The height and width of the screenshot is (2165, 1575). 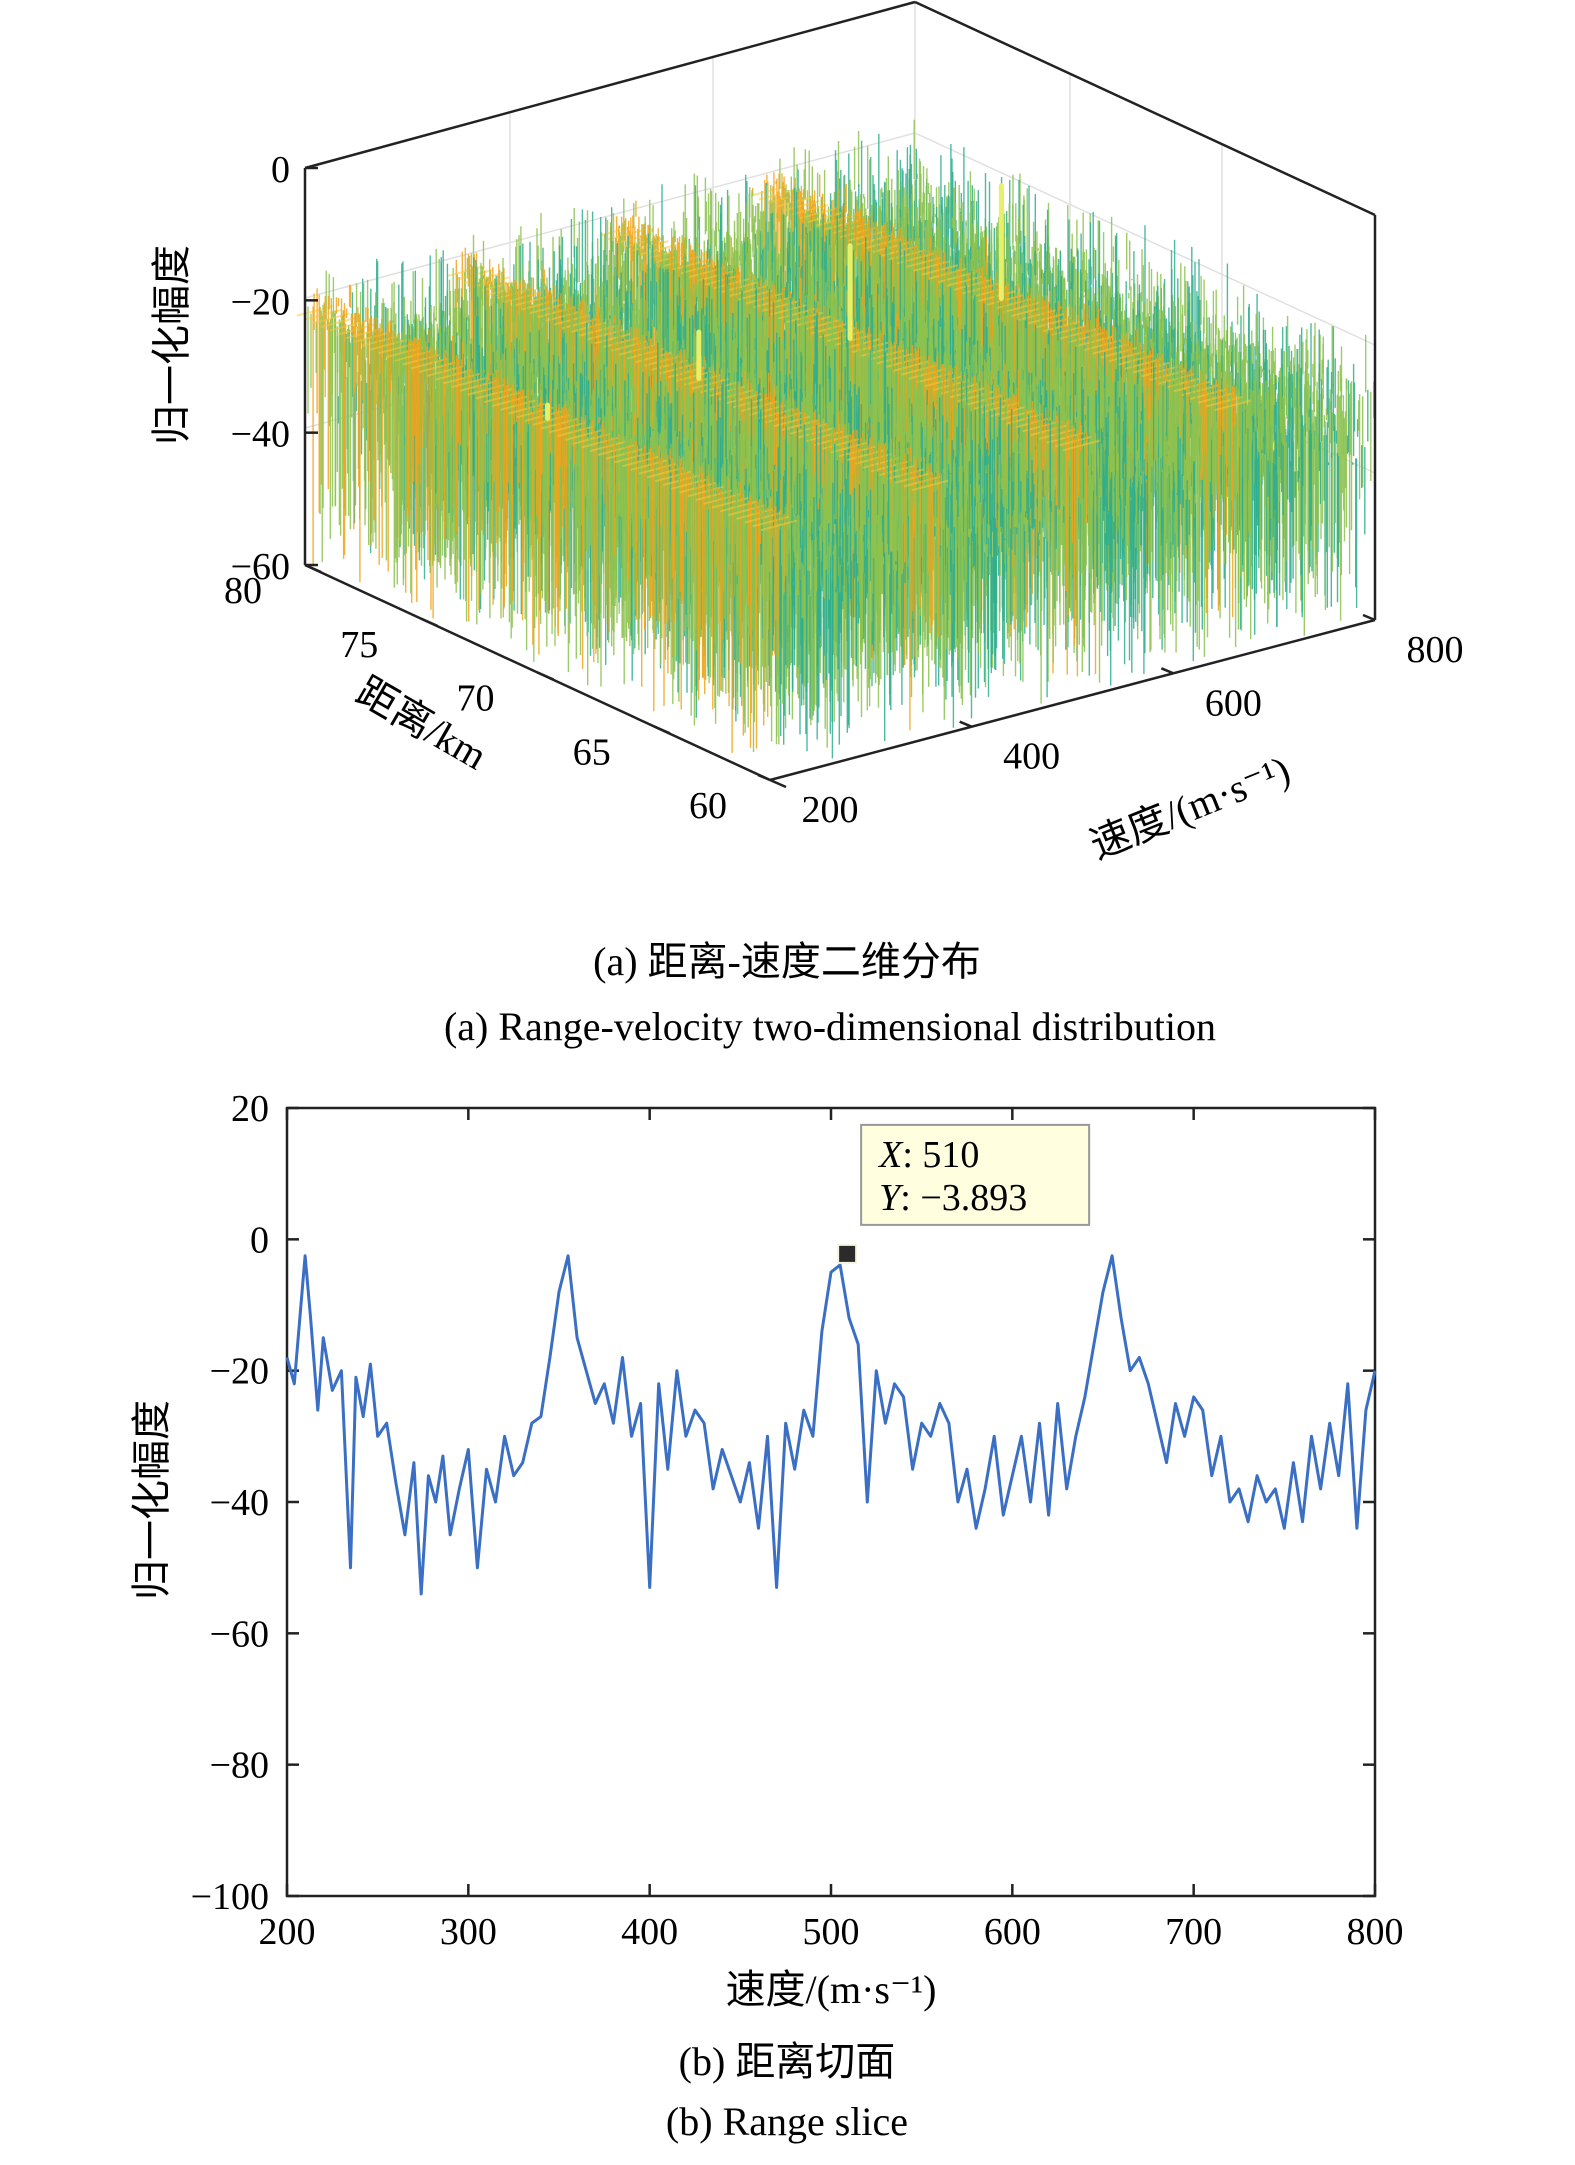 I want to click on distance-tick-label: 65, so click(x=592, y=752).